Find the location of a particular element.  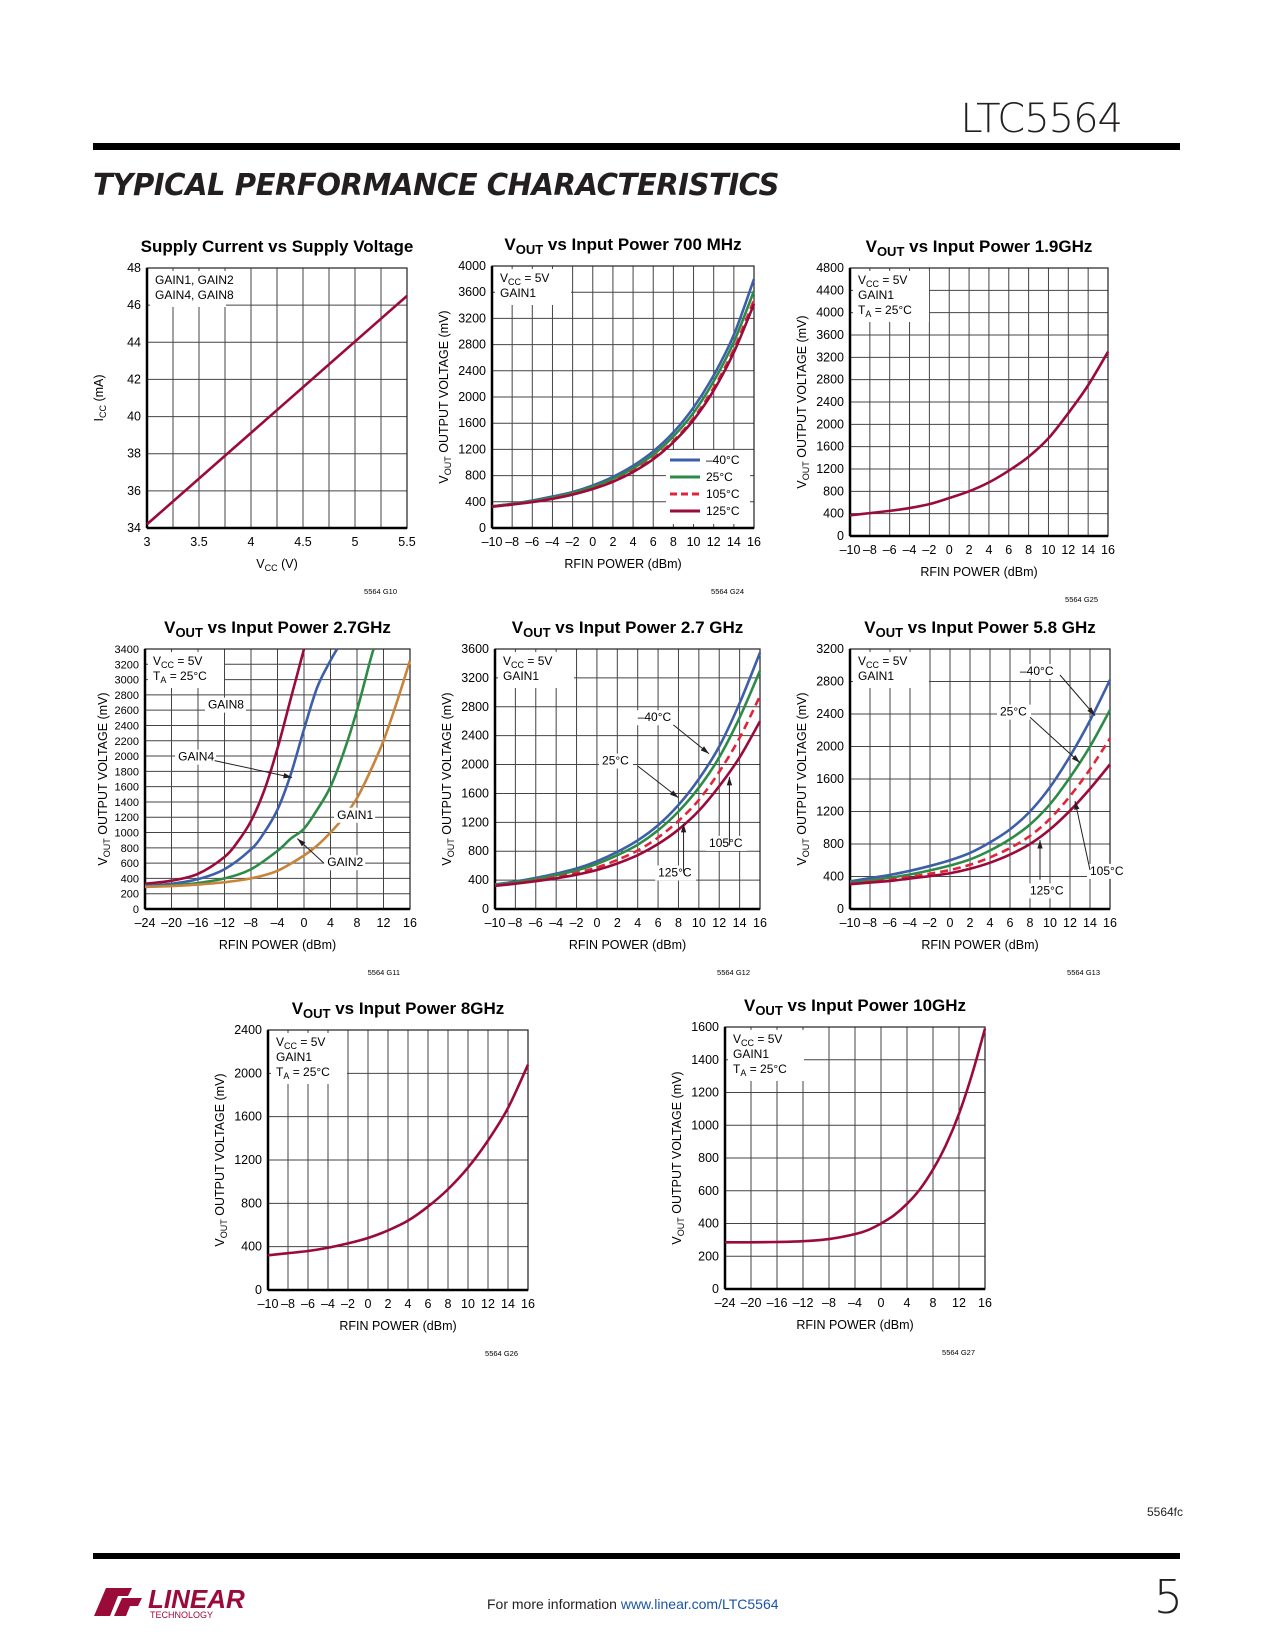

curve-label: –40°C is located at coordinates (1056, 690).